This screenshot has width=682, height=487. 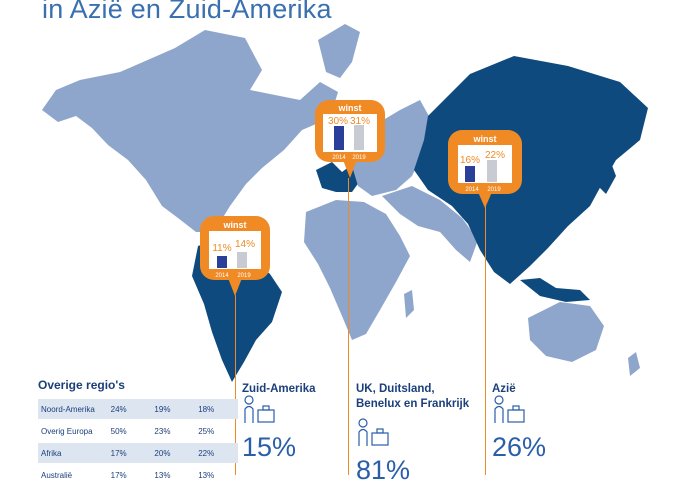 I want to click on value-c: 25%, so click(x=206, y=431).